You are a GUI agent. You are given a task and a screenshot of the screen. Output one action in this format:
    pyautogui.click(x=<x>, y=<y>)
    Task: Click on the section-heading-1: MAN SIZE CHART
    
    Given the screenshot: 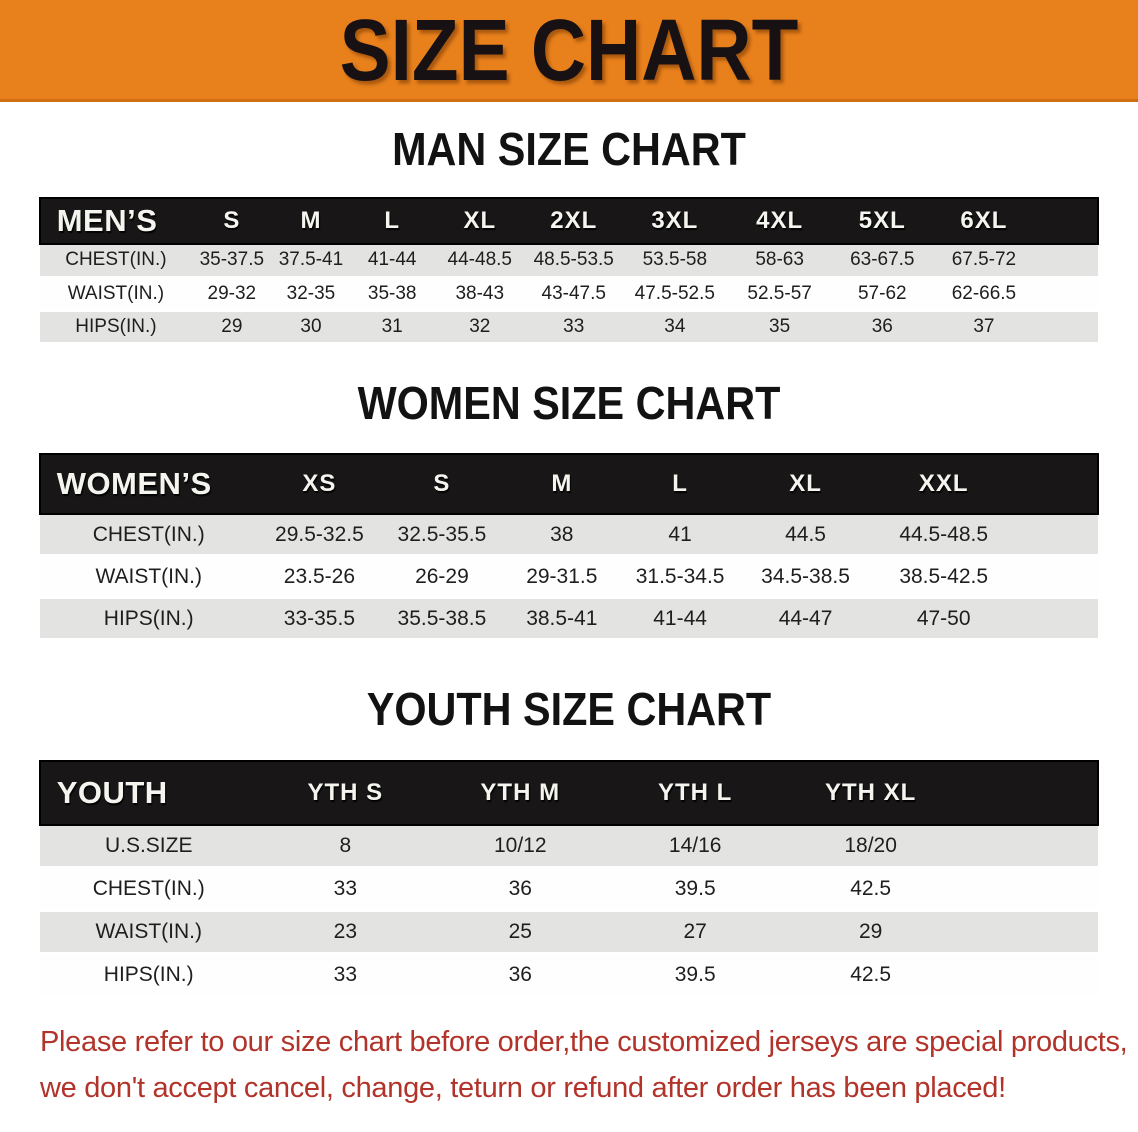 What is the action you would take?
    pyautogui.click(x=569, y=149)
    